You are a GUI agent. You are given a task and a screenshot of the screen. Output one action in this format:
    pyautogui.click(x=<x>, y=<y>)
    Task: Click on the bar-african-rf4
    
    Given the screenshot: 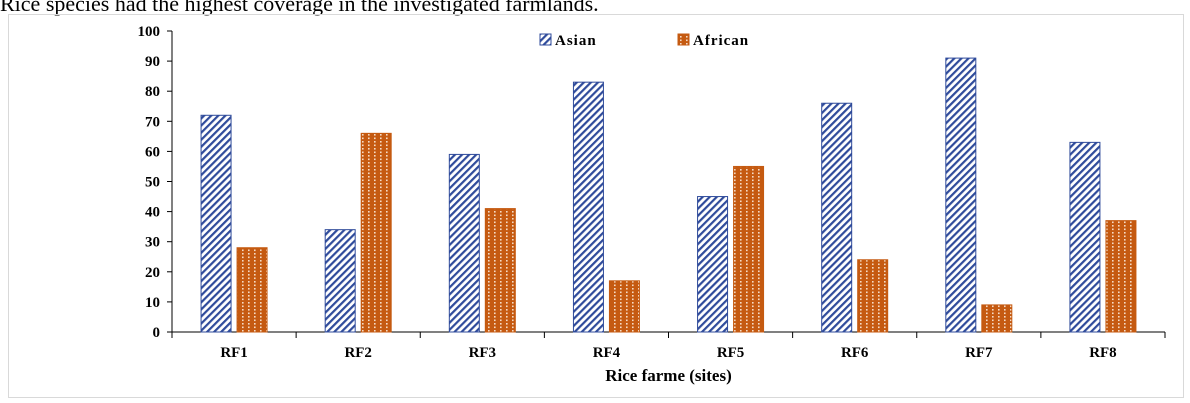 What is the action you would take?
    pyautogui.click(x=624, y=306)
    